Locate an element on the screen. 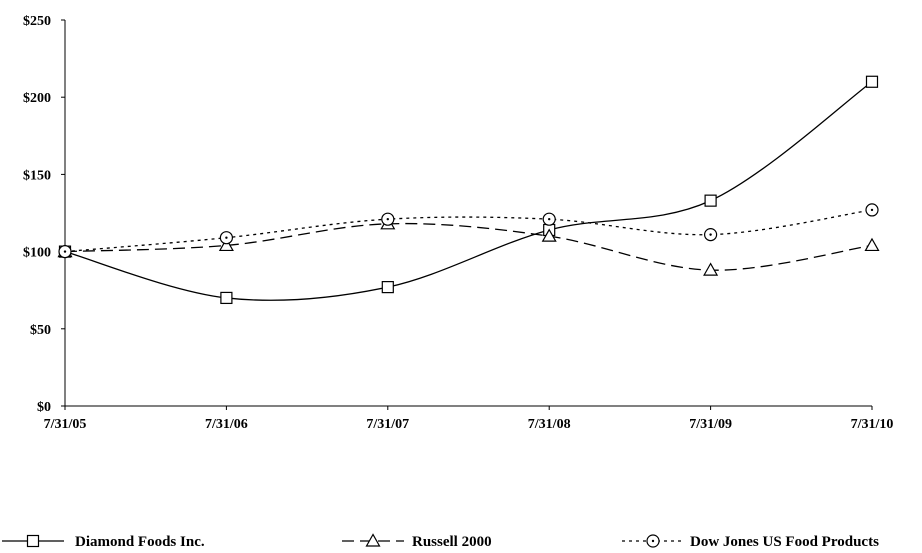 The width and height of the screenshot is (922, 553). x-tick-label: 7/31/09 is located at coordinates (710, 424).